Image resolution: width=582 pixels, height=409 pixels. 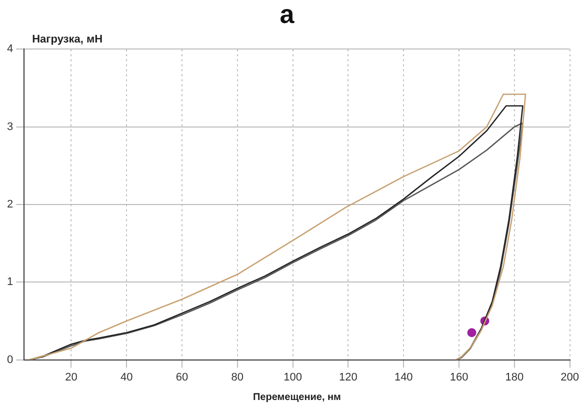 I want to click on y-tick-label: 2, so click(x=10, y=204).